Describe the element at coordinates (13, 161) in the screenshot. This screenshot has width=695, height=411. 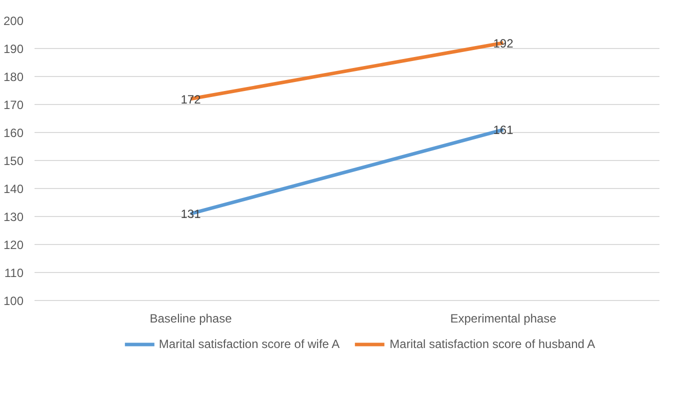
I see `y-tick-label: 150` at that location.